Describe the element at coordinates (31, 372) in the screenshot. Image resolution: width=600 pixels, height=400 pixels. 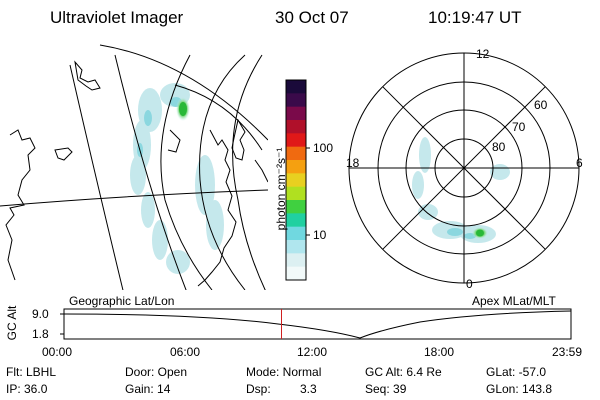
I see `status-filter: Flt: LBHL` at that location.